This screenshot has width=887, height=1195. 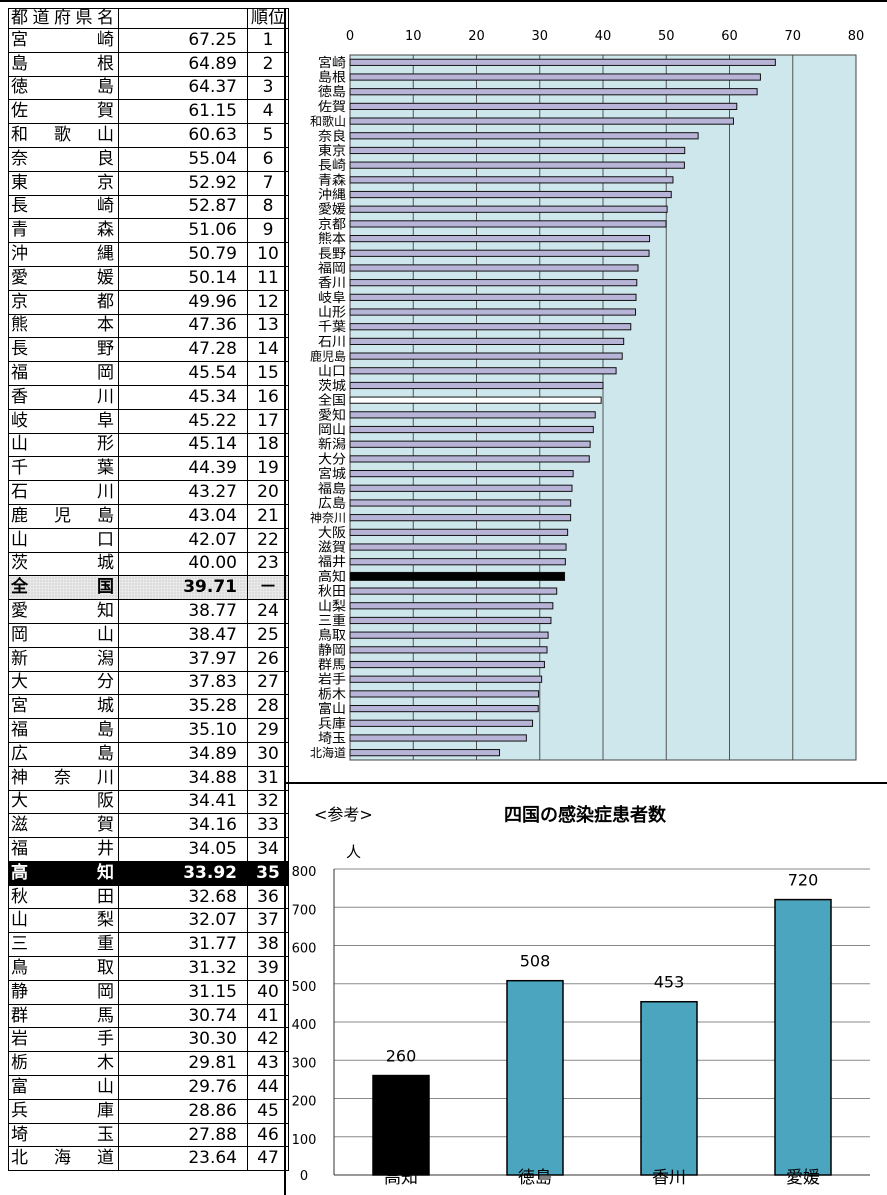 What do you see at coordinates (148, 635) in the screenshot?
I see `table-row: 岡山 38.47 25` at bounding box center [148, 635].